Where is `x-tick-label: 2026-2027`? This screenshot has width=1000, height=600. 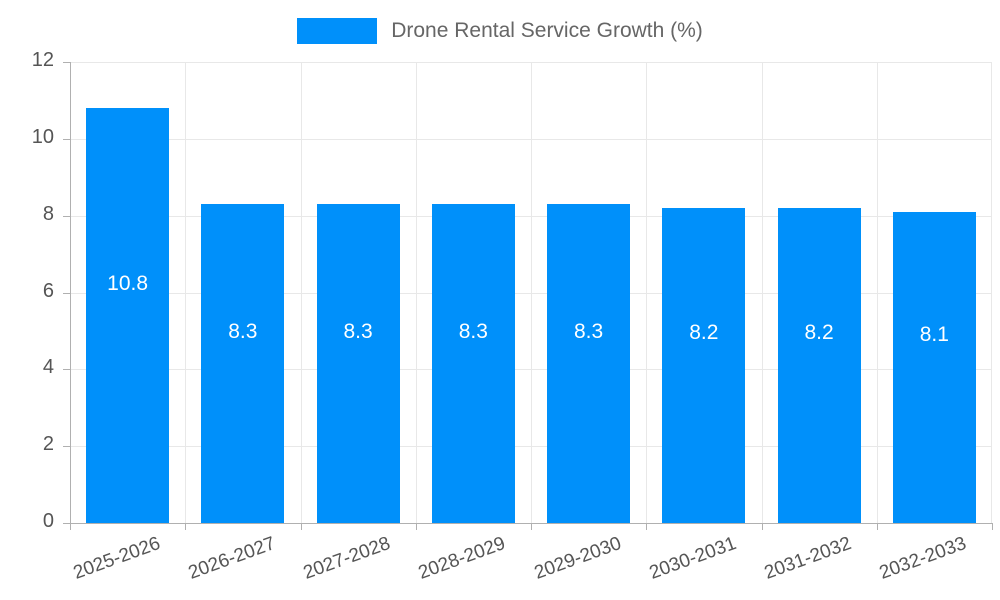
x-tick-label: 2026-2027 is located at coordinates (232, 558).